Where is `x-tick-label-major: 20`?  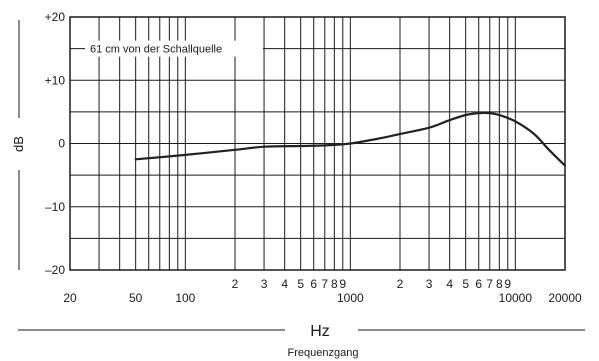 x-tick-label-major: 20 is located at coordinates (70, 298).